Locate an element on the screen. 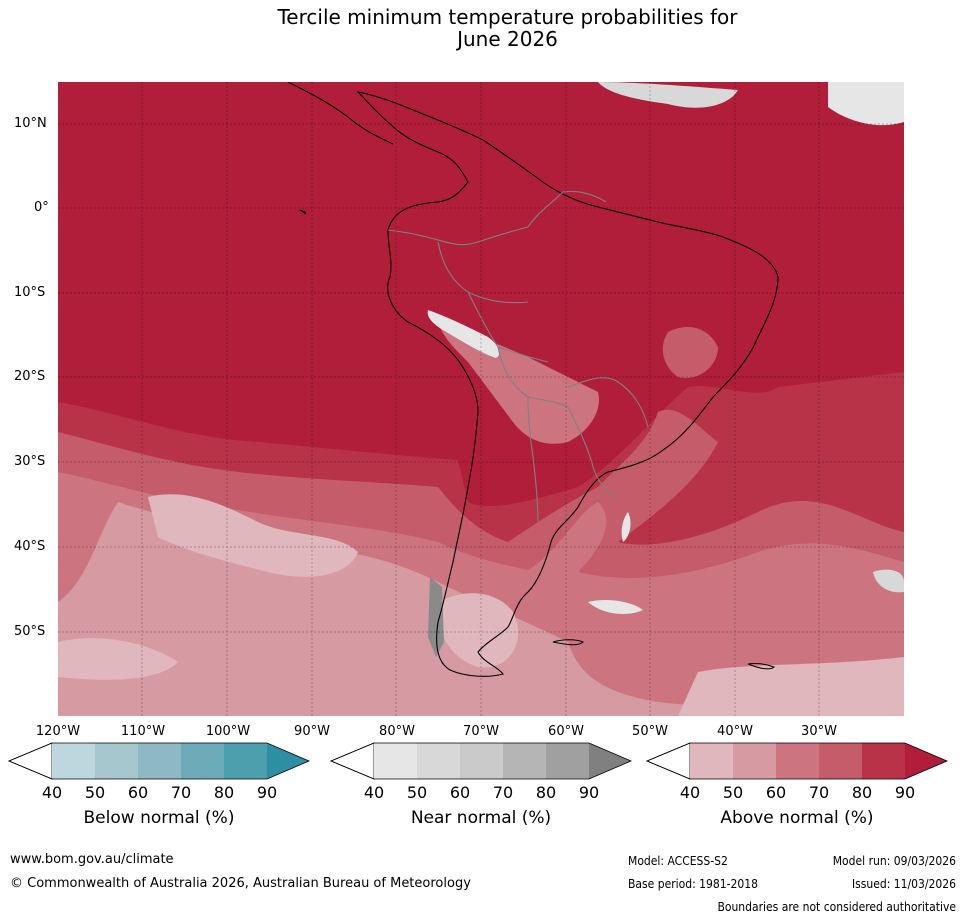  lat-label-30s: 30°S is located at coordinates (30, 461).